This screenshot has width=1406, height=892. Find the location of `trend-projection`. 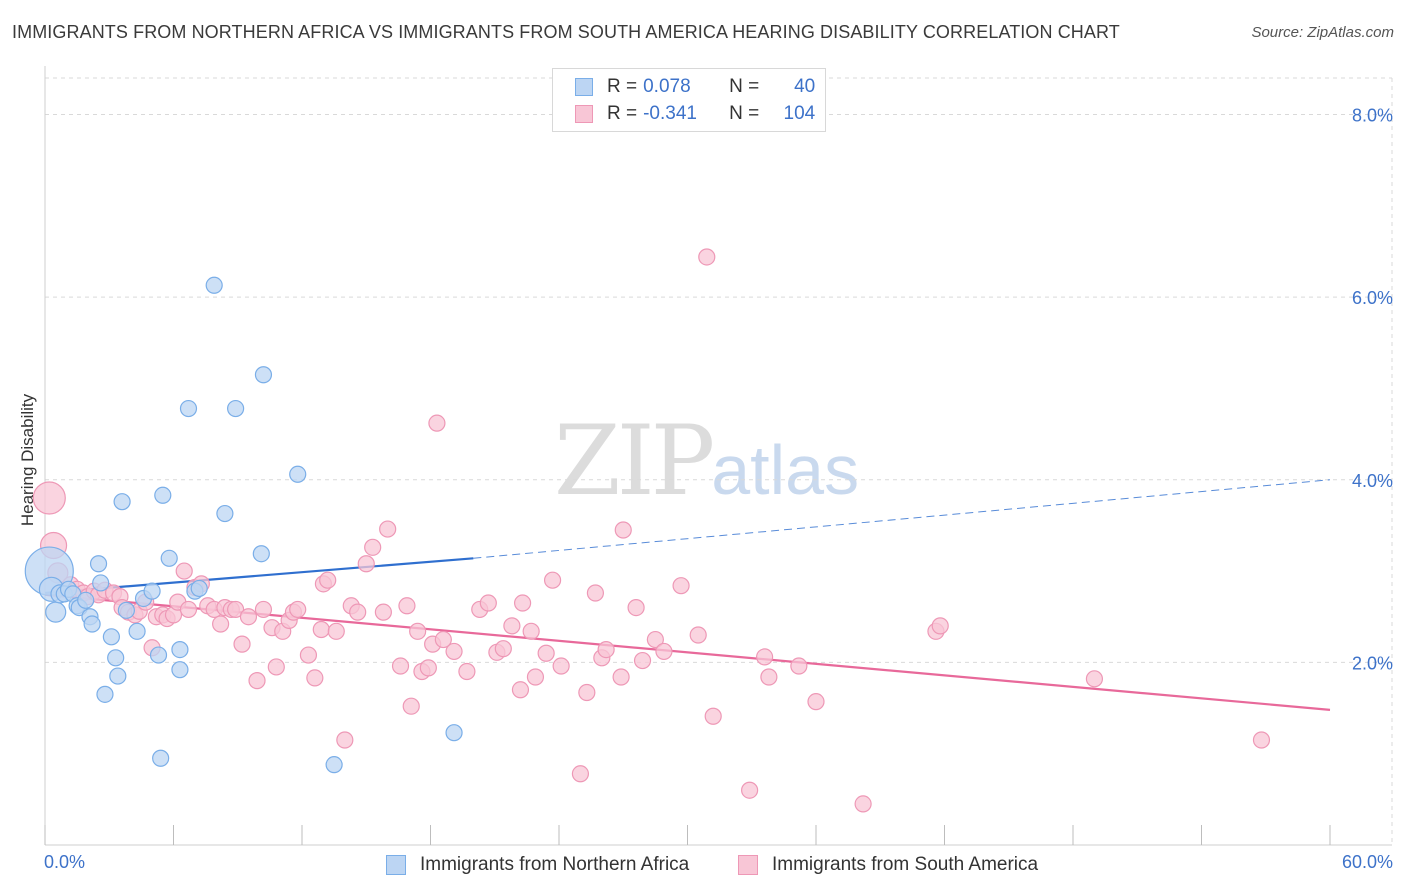

trend-projection is located at coordinates (902, 519).